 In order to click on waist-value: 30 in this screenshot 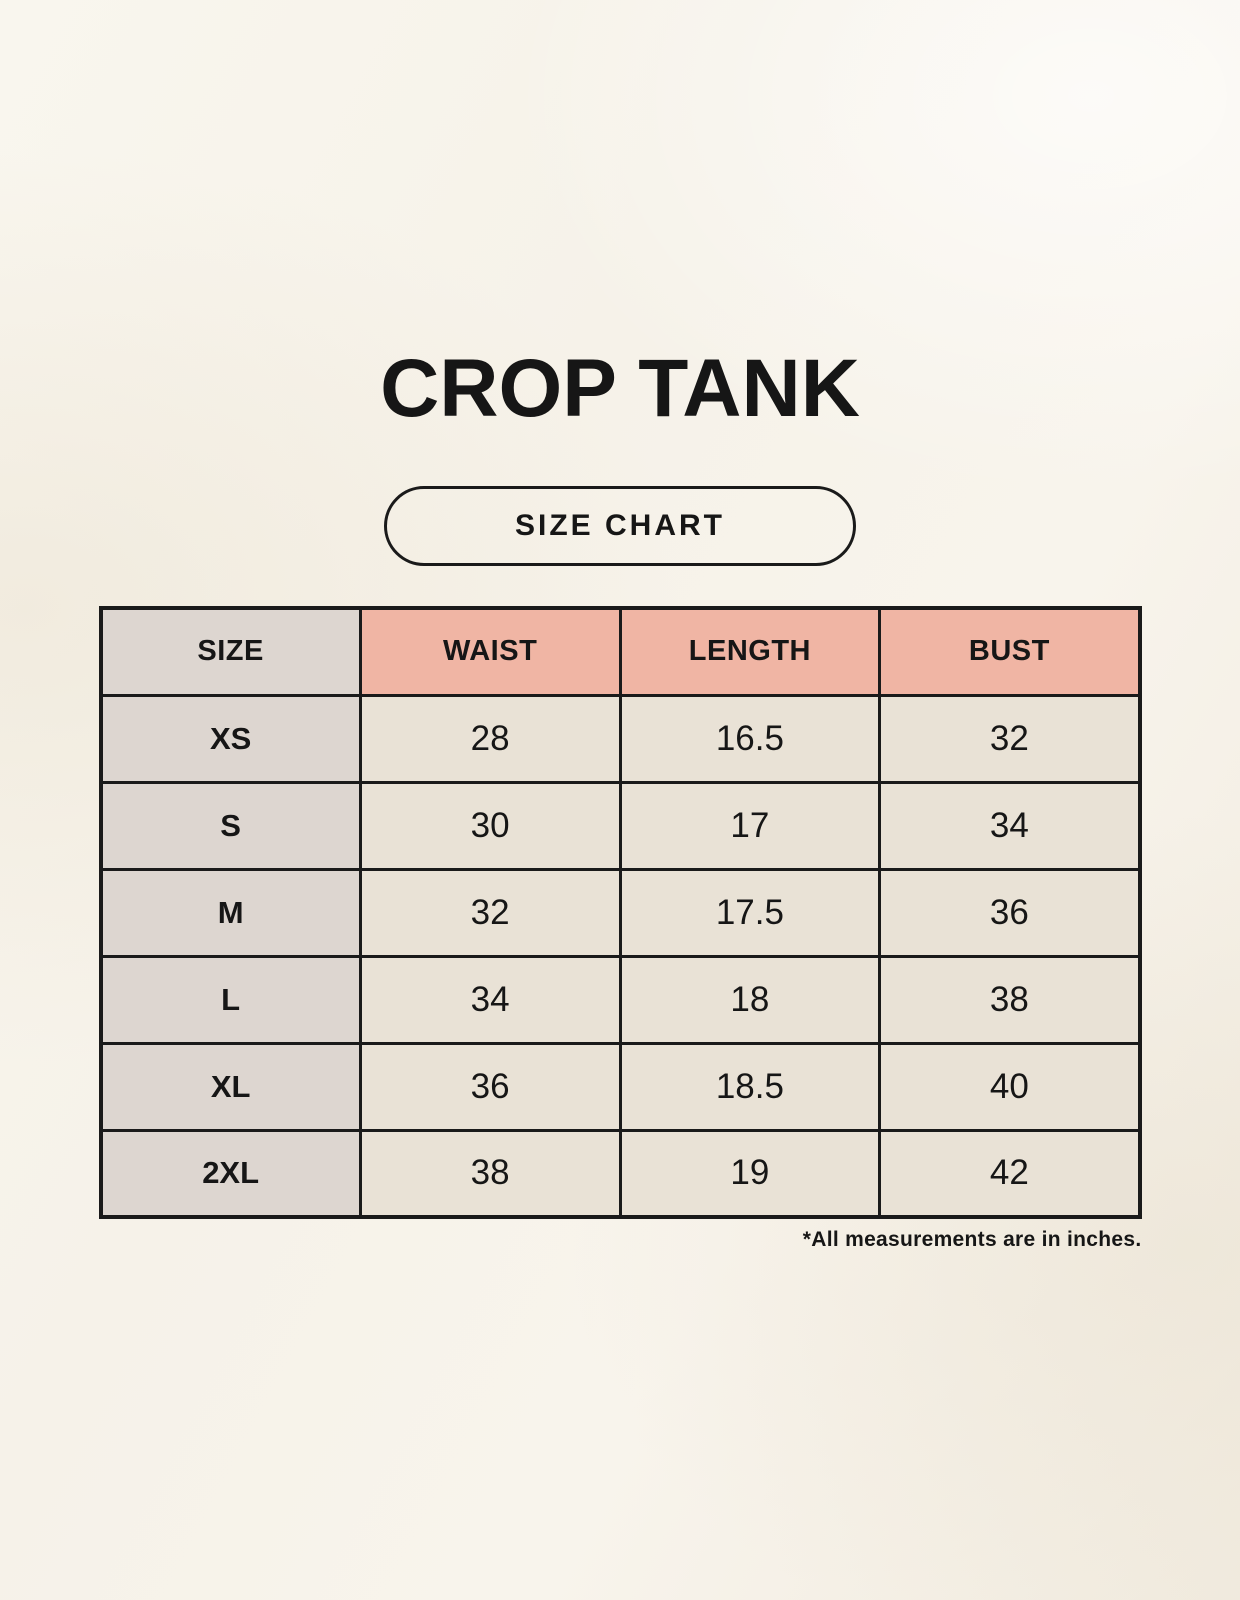, I will do `click(490, 825)`.